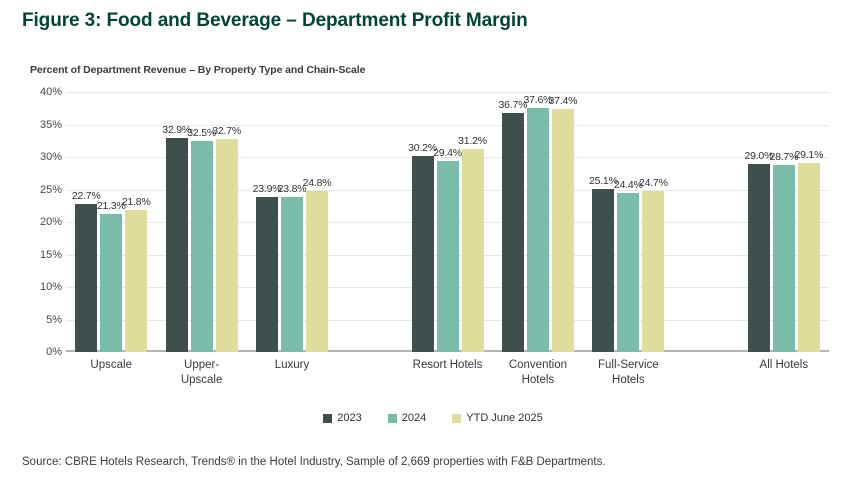 The width and height of the screenshot is (866, 488). I want to click on bar-value-label: 24.4%, so click(628, 185).